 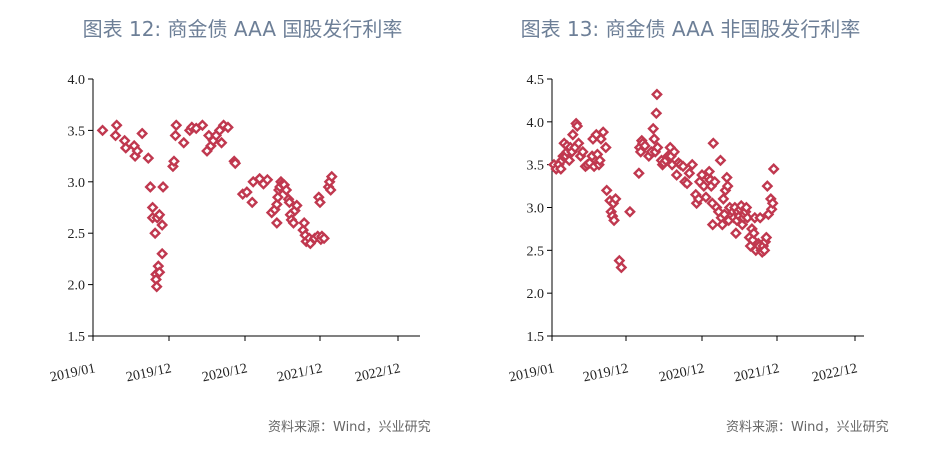 I want to click on chart-2-source: 资料来源：Wind，兴业研究, so click(x=807, y=427).